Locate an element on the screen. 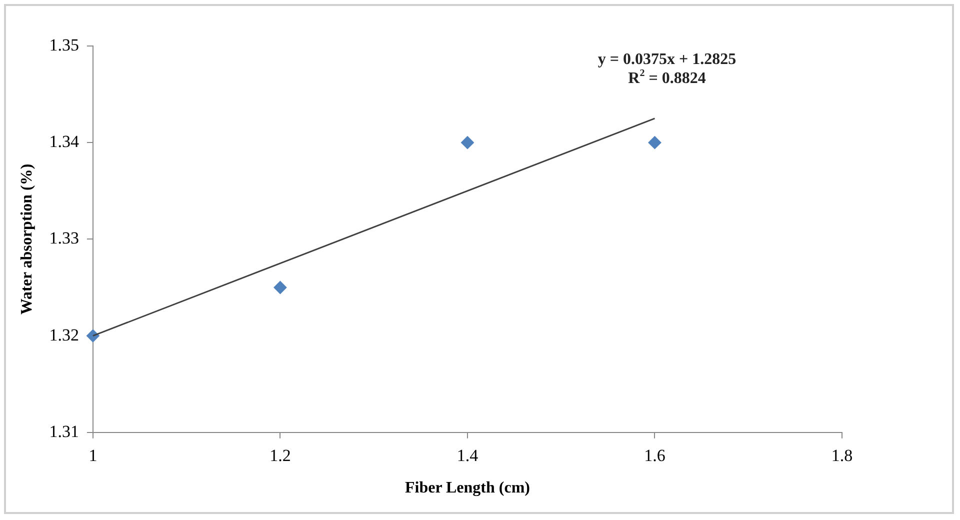 This screenshot has height=520, width=960. x-axis-title: Fiber Length (cm) is located at coordinates (467, 488).